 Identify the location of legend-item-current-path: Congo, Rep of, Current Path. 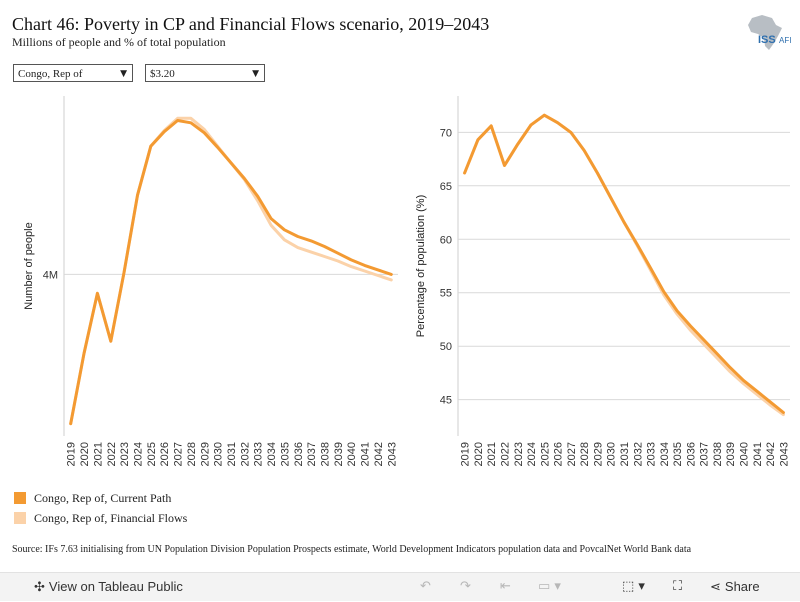
(100, 498).